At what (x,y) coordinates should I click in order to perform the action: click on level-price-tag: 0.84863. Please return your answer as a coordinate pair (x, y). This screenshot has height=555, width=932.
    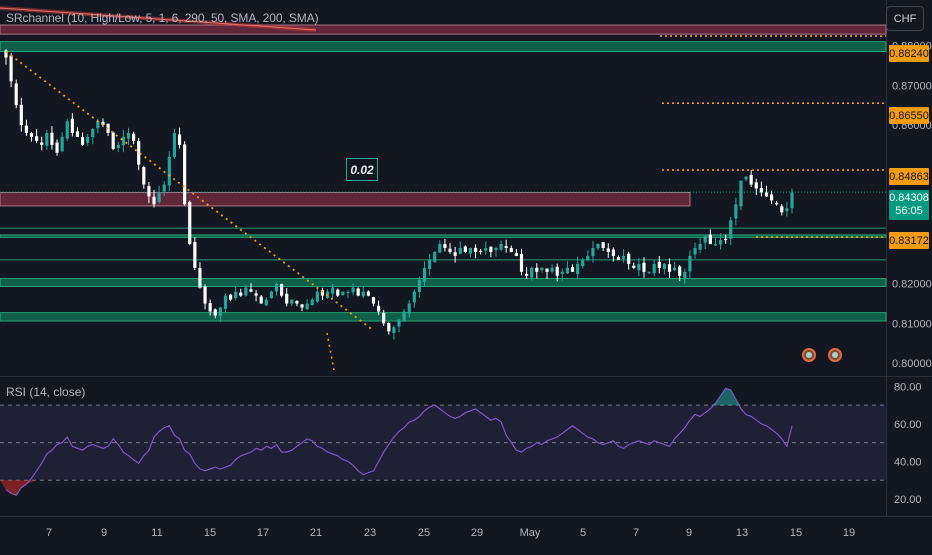
    Looking at the image, I should click on (909, 176).